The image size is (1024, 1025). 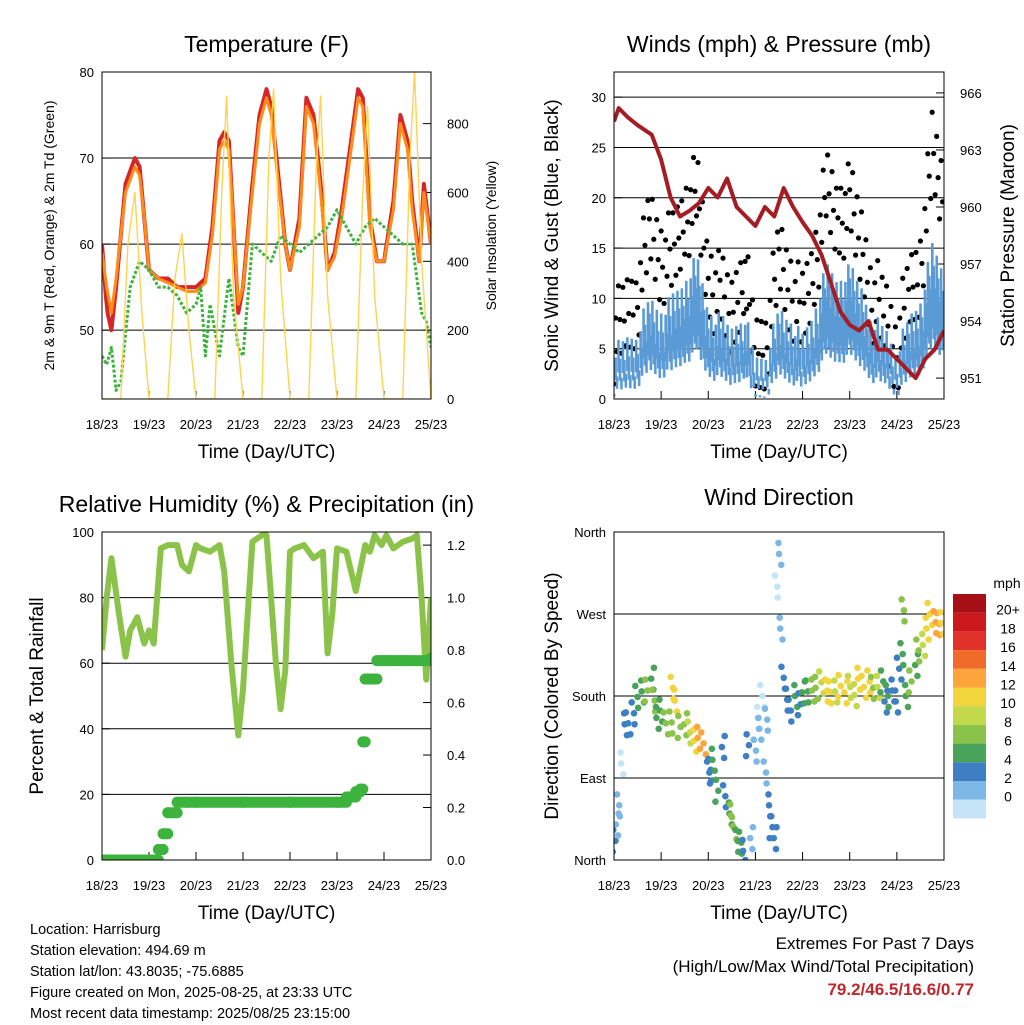 I want to click on wind_direction-title: Wind Direction, so click(x=779, y=497).